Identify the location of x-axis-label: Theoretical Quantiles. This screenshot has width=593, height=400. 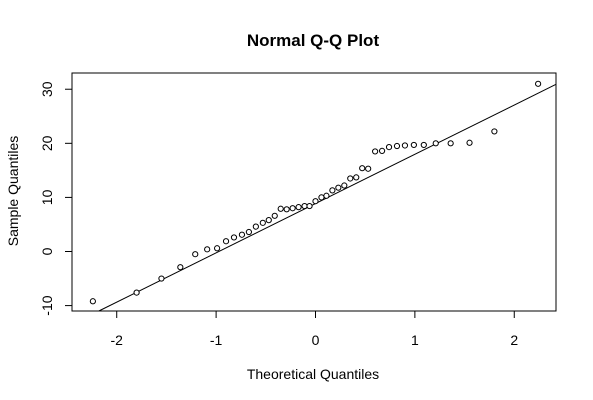
(313, 374).